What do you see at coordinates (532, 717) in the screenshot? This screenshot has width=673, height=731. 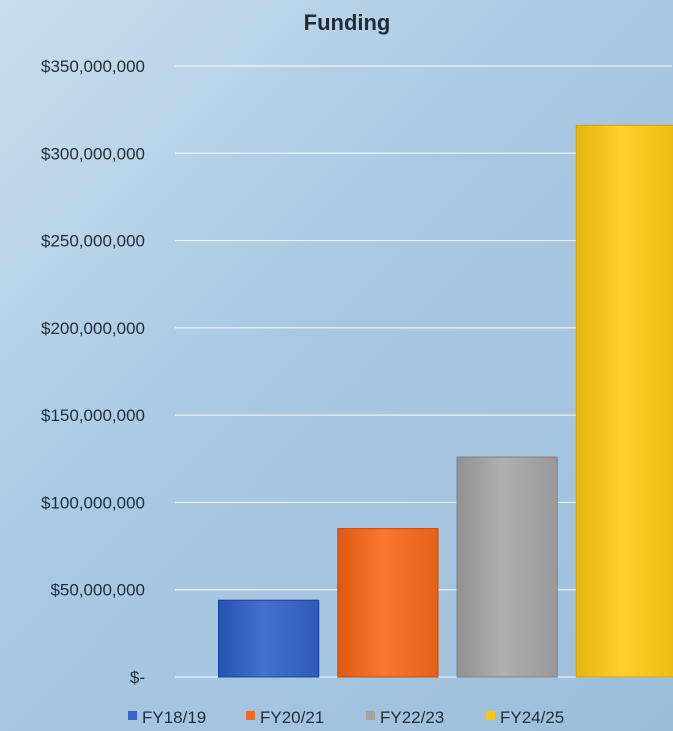 I see `legend-label: FY24/25` at bounding box center [532, 717].